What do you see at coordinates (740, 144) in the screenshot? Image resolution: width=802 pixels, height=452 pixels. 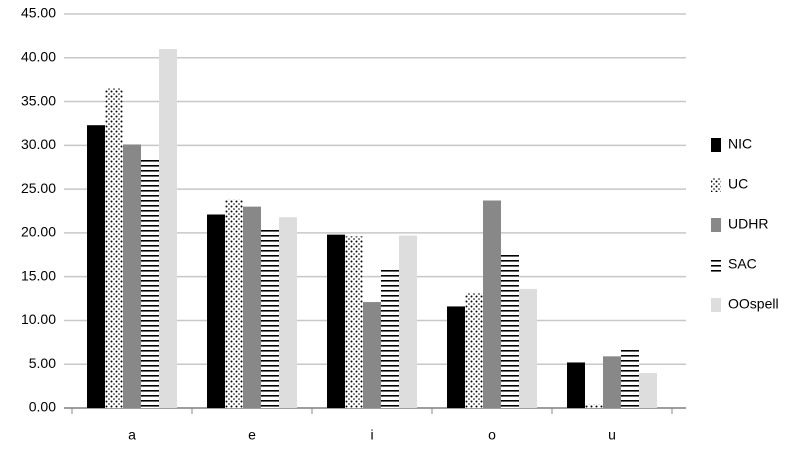 I see `legend-label: NIC` at bounding box center [740, 144].